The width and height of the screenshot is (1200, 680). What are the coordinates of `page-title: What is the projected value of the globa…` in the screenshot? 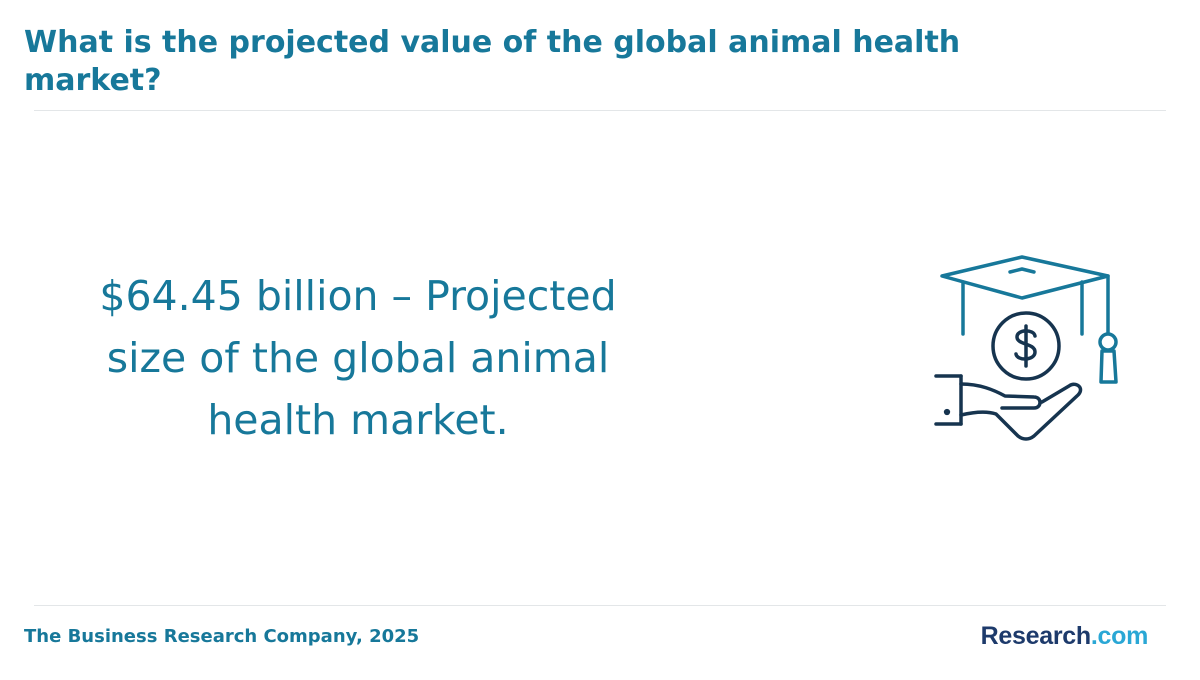 It's located at (492, 61).